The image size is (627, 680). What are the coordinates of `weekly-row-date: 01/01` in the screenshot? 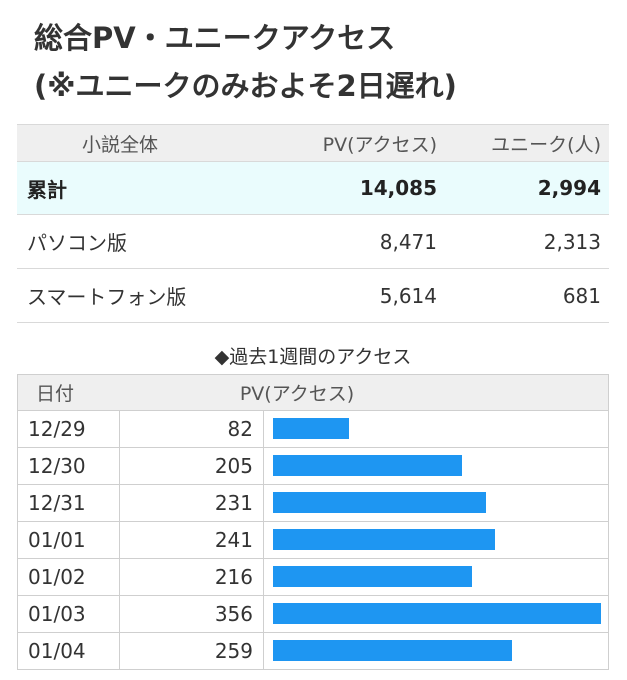 It's located at (69, 540).